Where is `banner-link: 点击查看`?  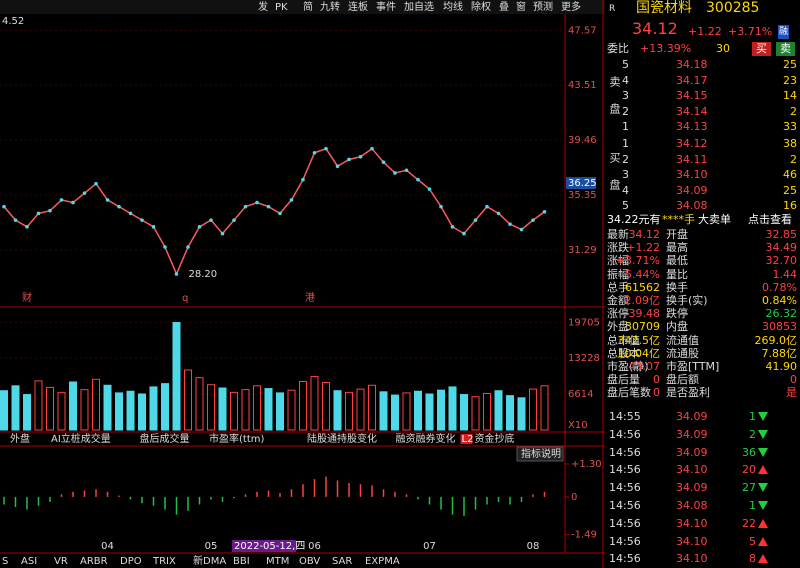
banner-link: 点击查看 is located at coordinates (770, 219).